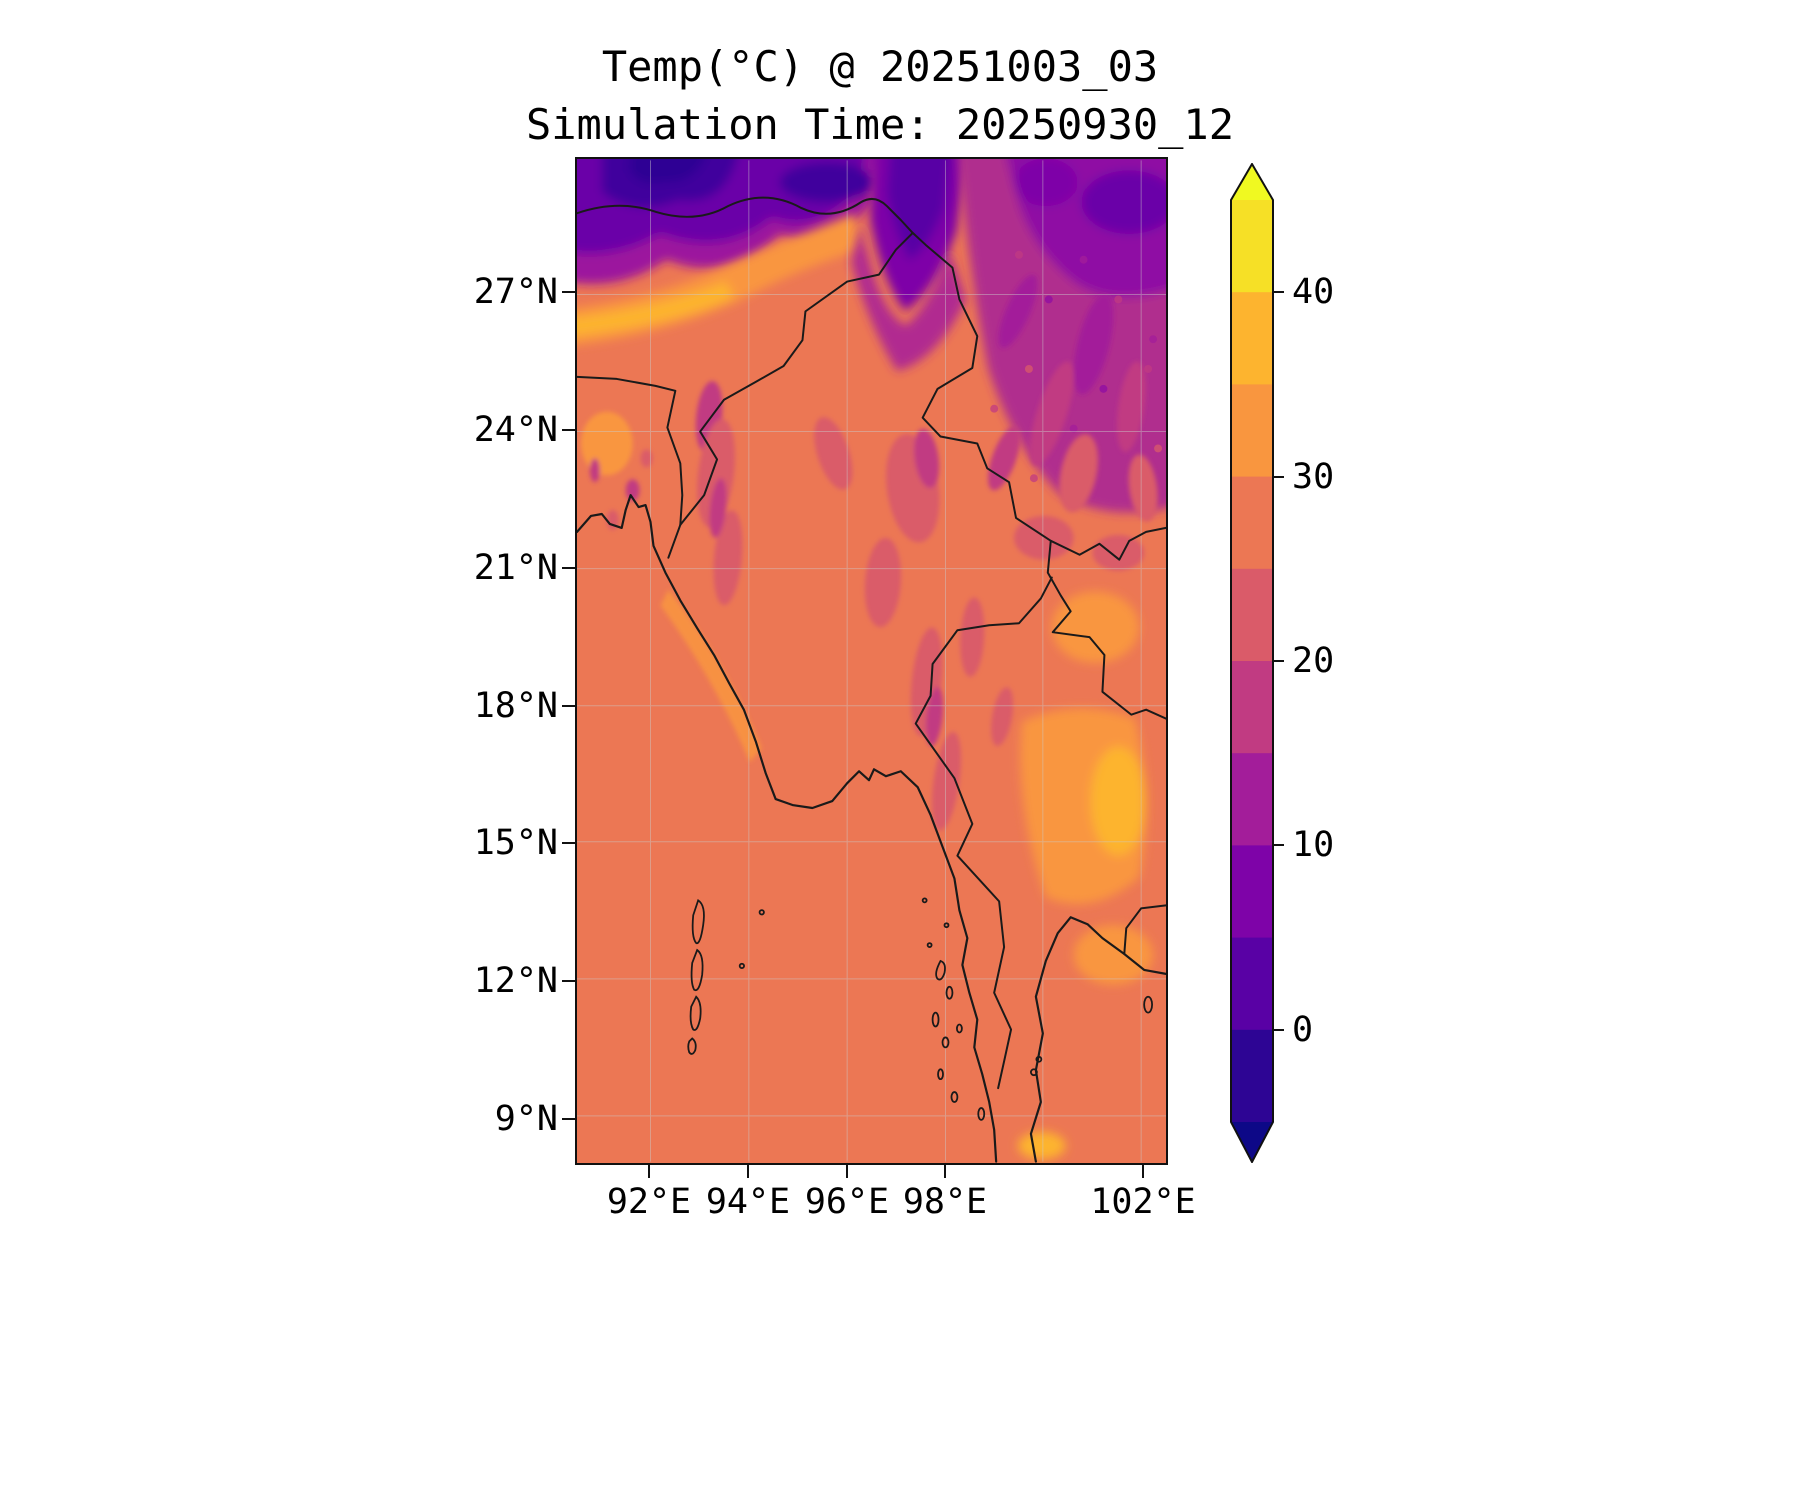 This screenshot has height=1500, width=1800. I want to click on lat-tick-label: 15°N, so click(515, 843).